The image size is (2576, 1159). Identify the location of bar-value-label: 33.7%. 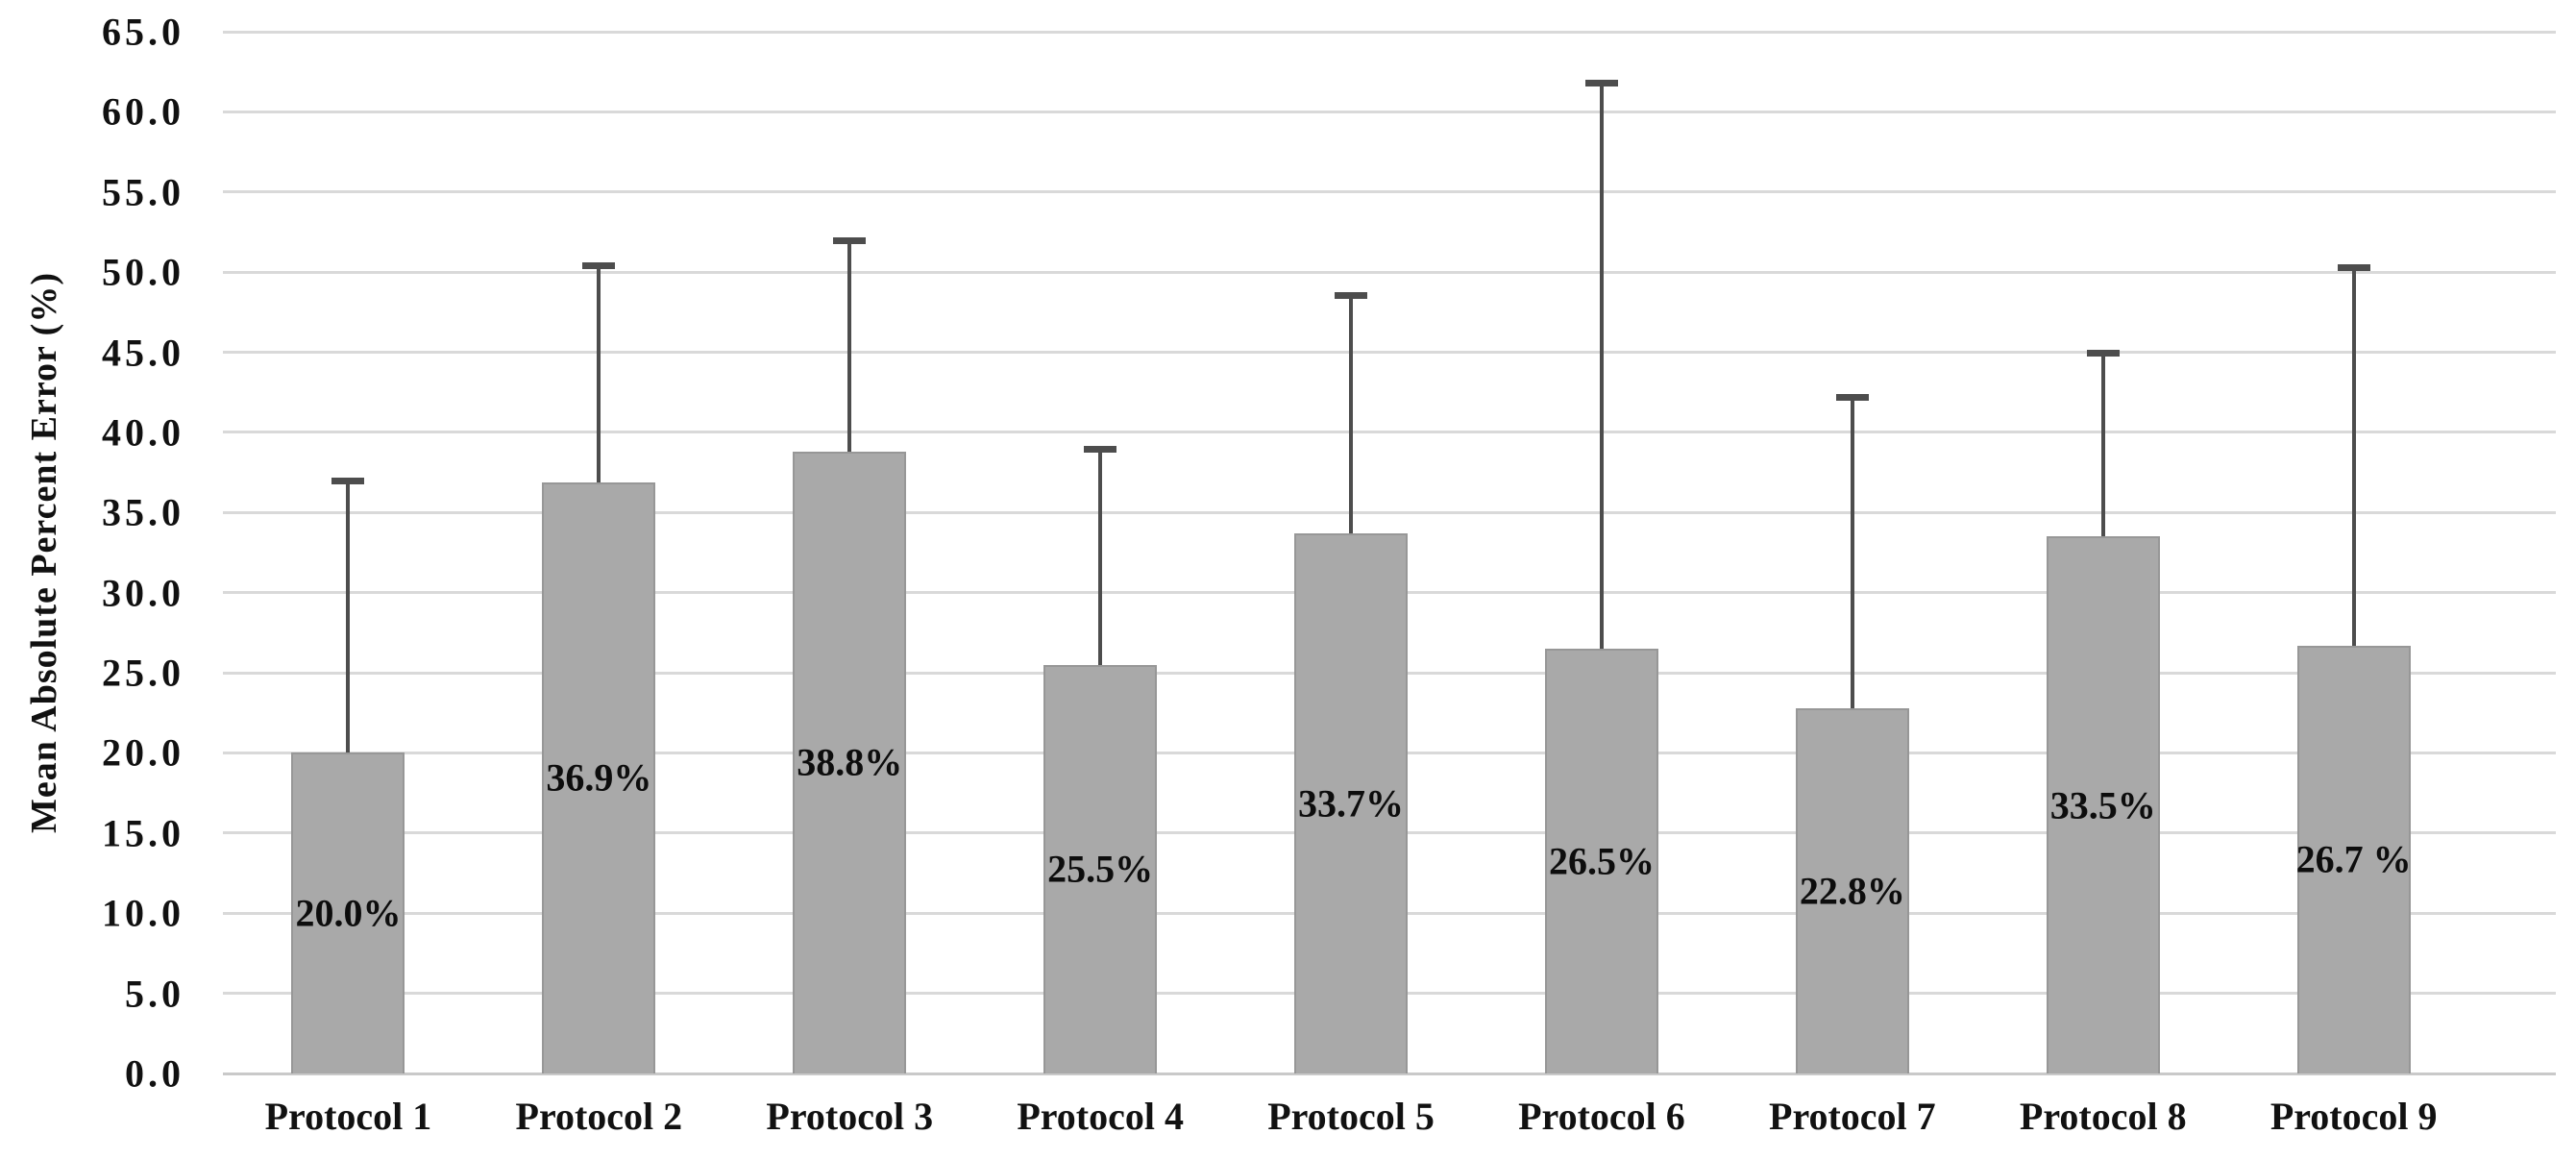
(1351, 803).